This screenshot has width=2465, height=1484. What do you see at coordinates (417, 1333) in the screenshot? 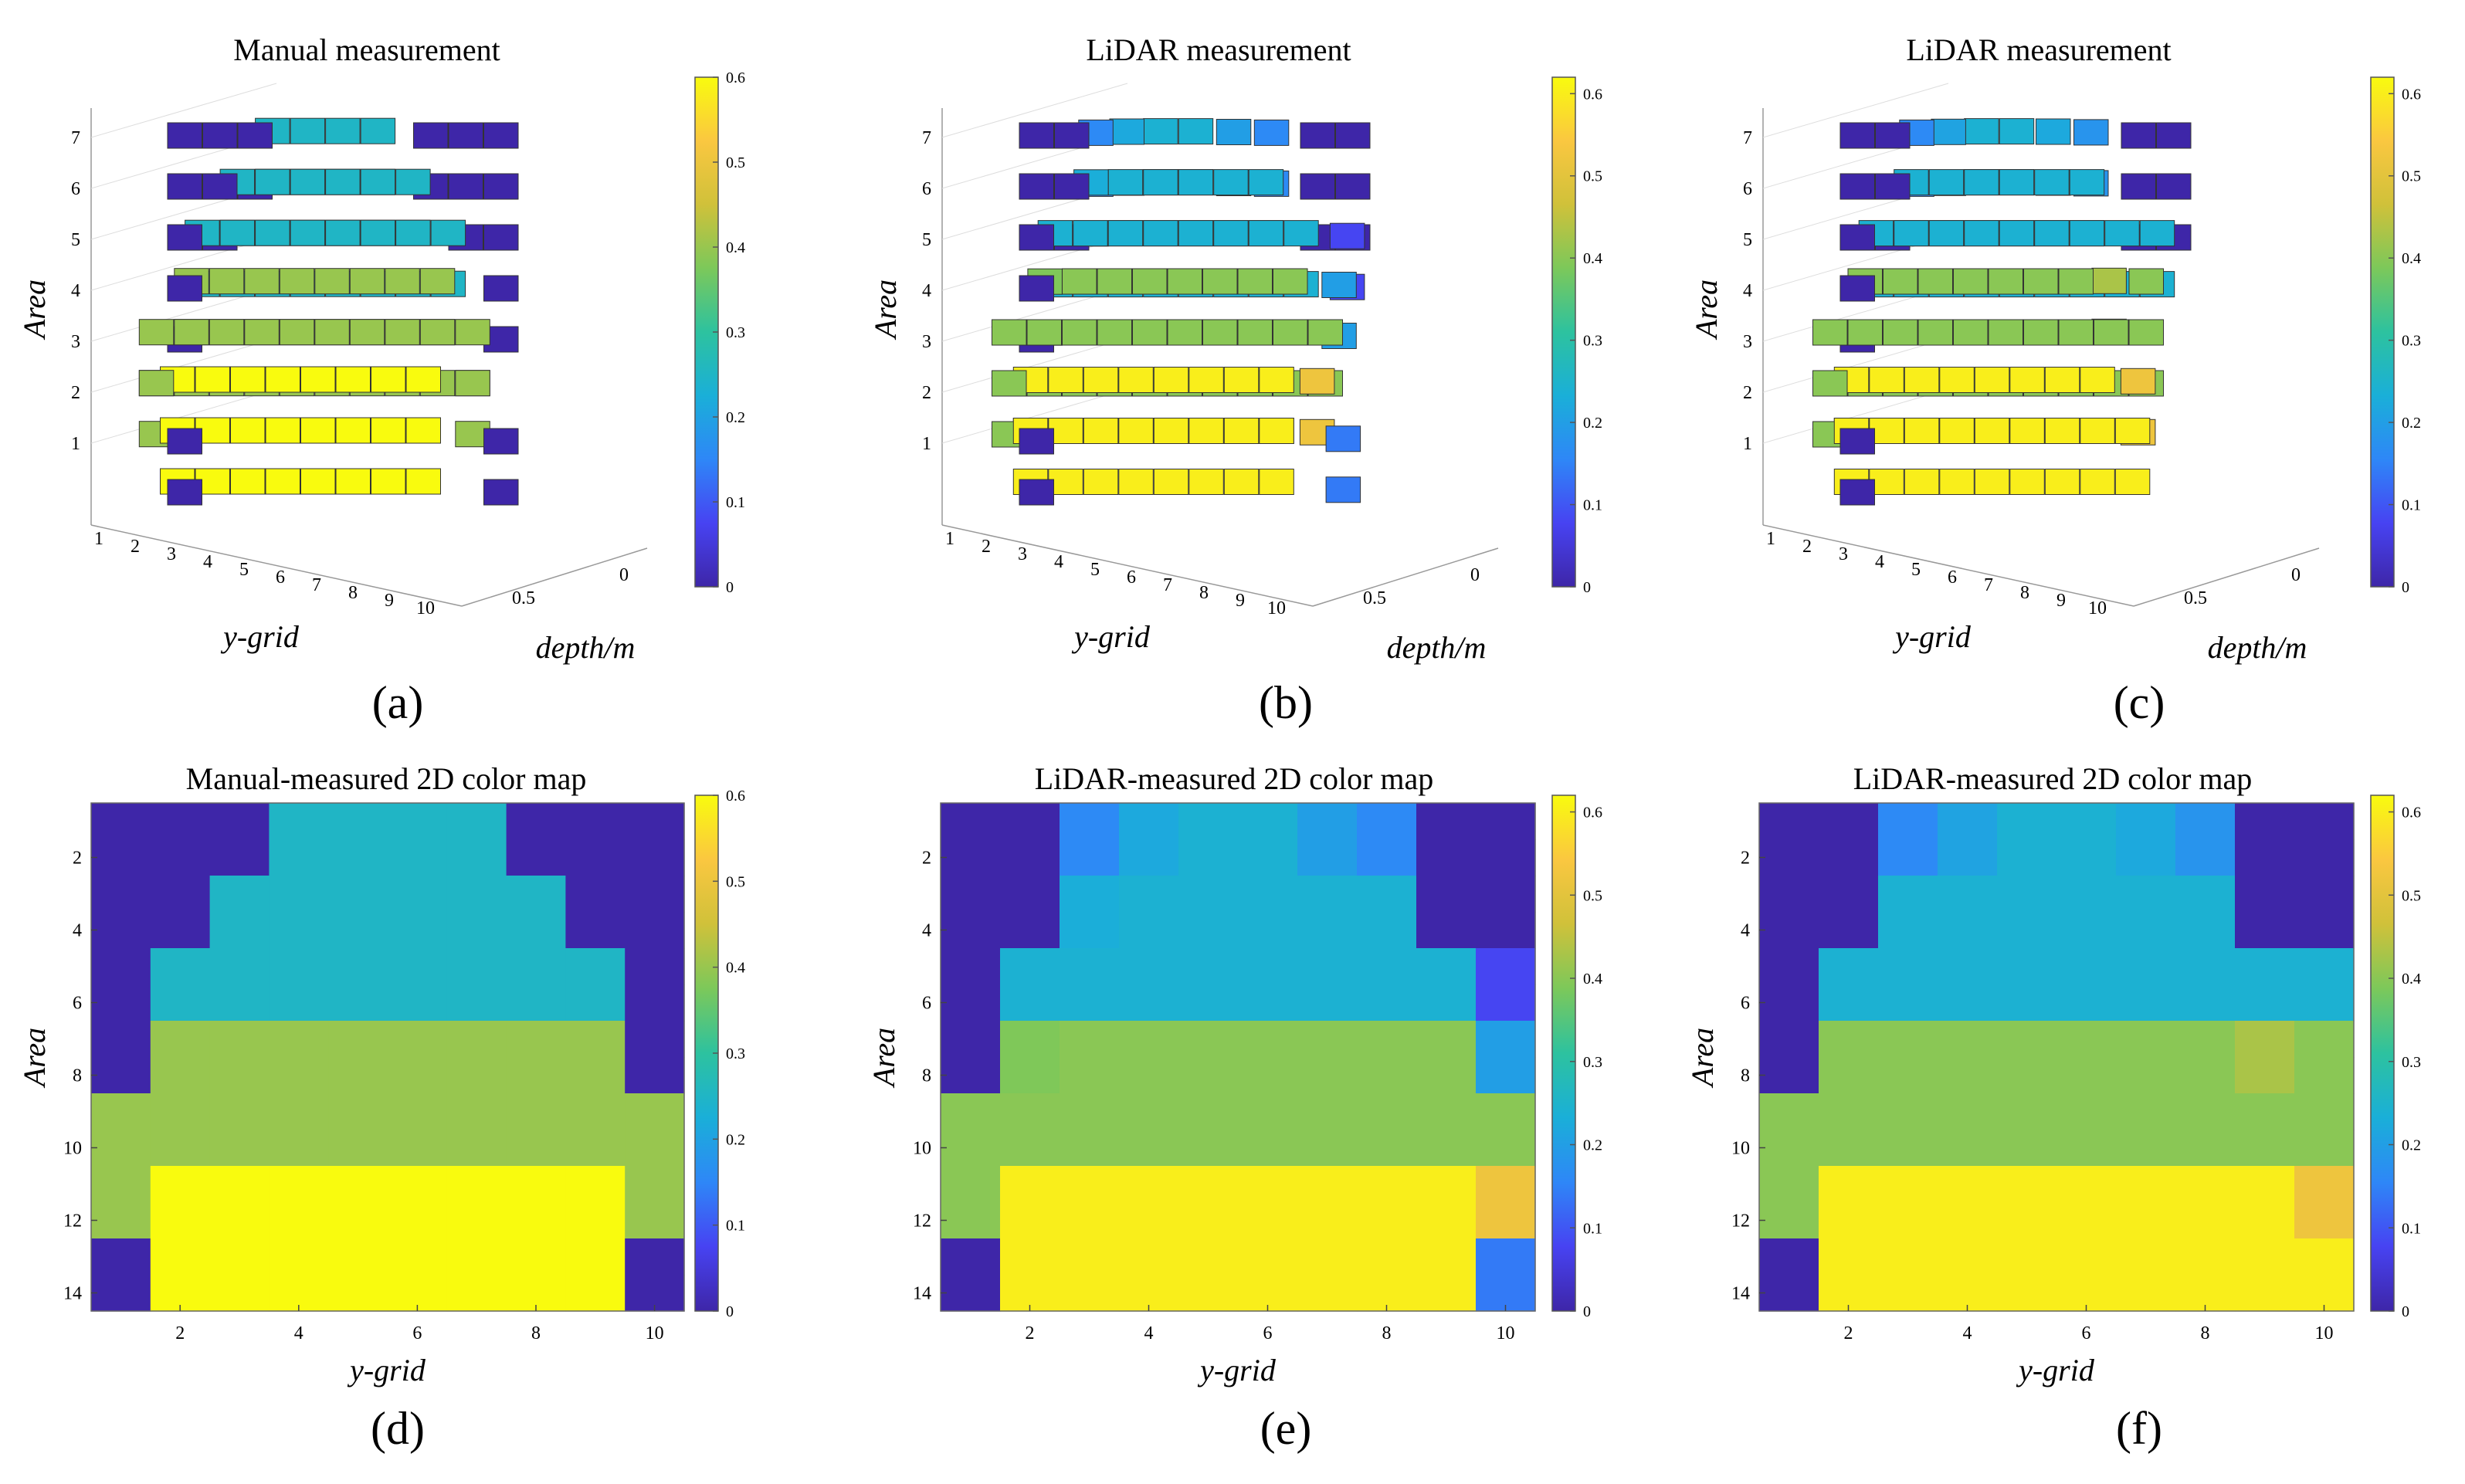
I see `x-tick-label: 6` at bounding box center [417, 1333].